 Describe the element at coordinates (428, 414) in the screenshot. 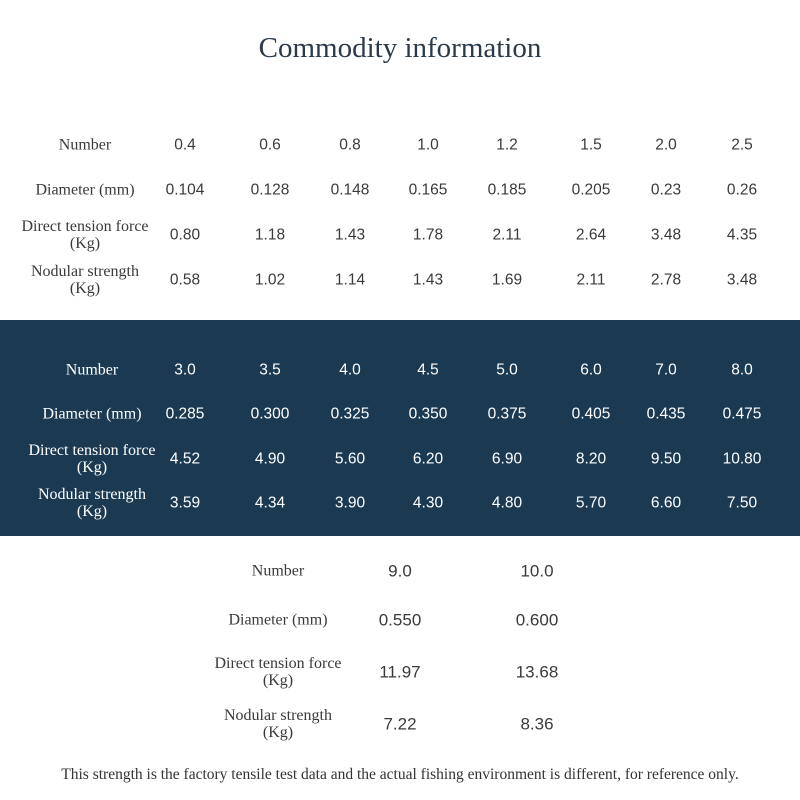

I see `cell-value: 0.350` at that location.